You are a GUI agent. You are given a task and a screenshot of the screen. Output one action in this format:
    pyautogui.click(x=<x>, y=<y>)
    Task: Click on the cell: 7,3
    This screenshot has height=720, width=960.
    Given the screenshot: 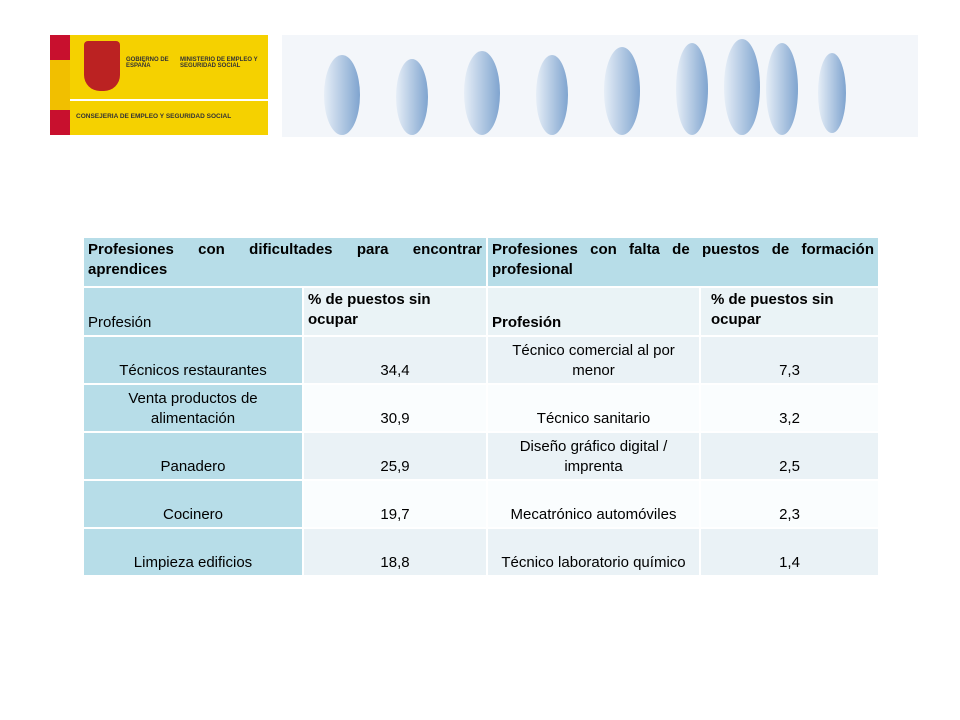 What is the action you would take?
    pyautogui.click(x=789, y=360)
    